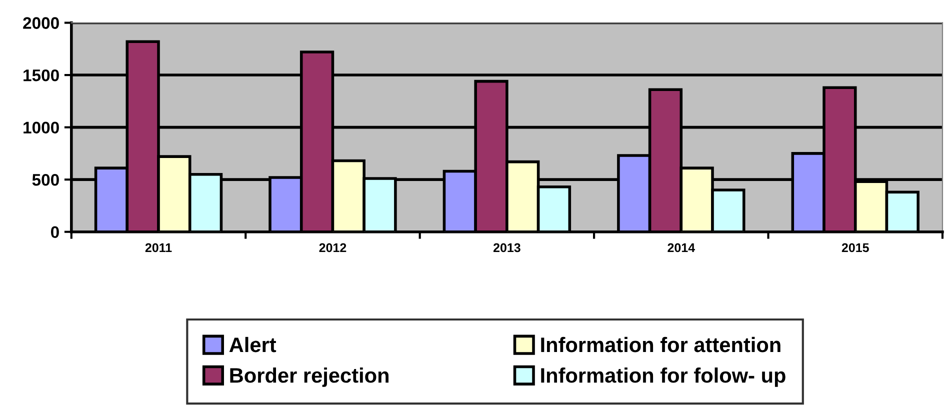 Image resolution: width=952 pixels, height=414 pixels. Describe the element at coordinates (506, 247) in the screenshot. I see `x-tick-label: 2013` at that location.